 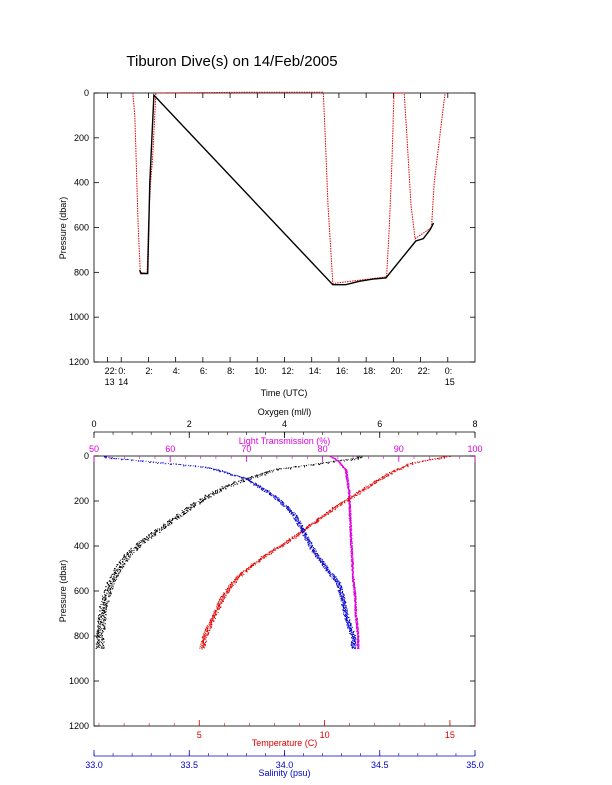 I want to click on oxygen-profile-line, so click(x=230, y=552).